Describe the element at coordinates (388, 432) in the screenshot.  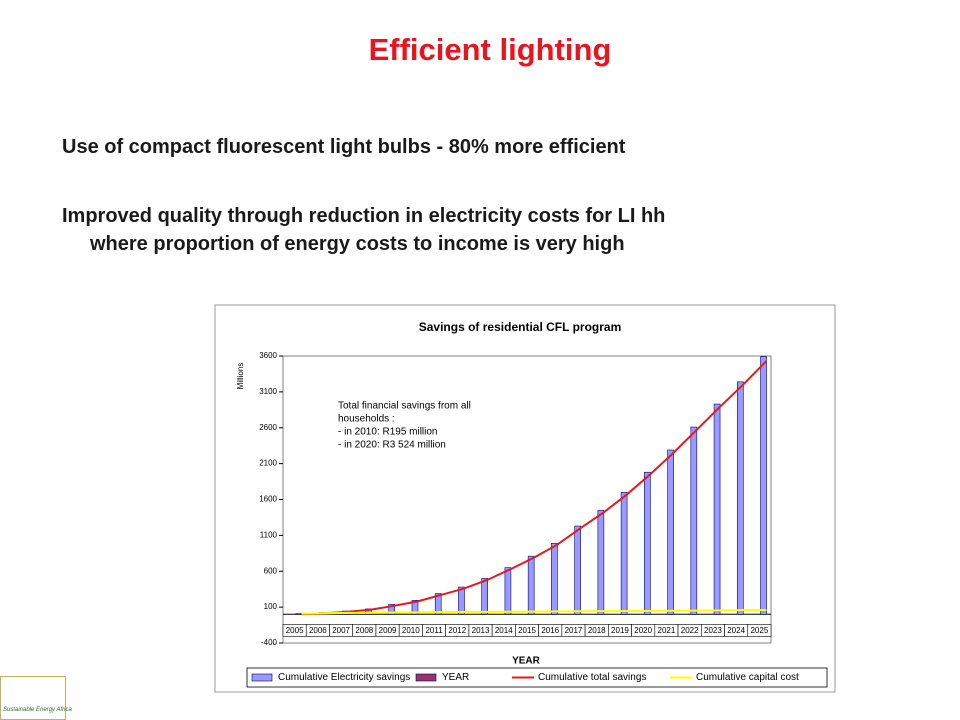
I see `annotation: - in 2010: R195 million` at that location.